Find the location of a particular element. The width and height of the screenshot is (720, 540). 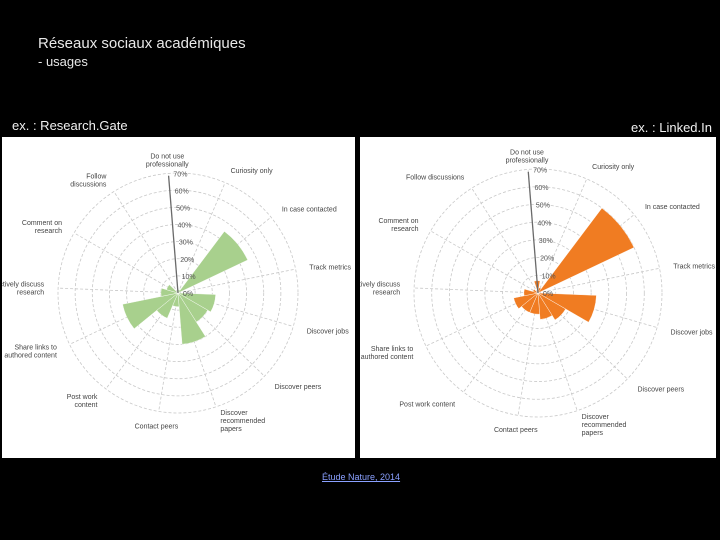

linkedin-label: ex. : Linked.In is located at coordinates (671, 127).